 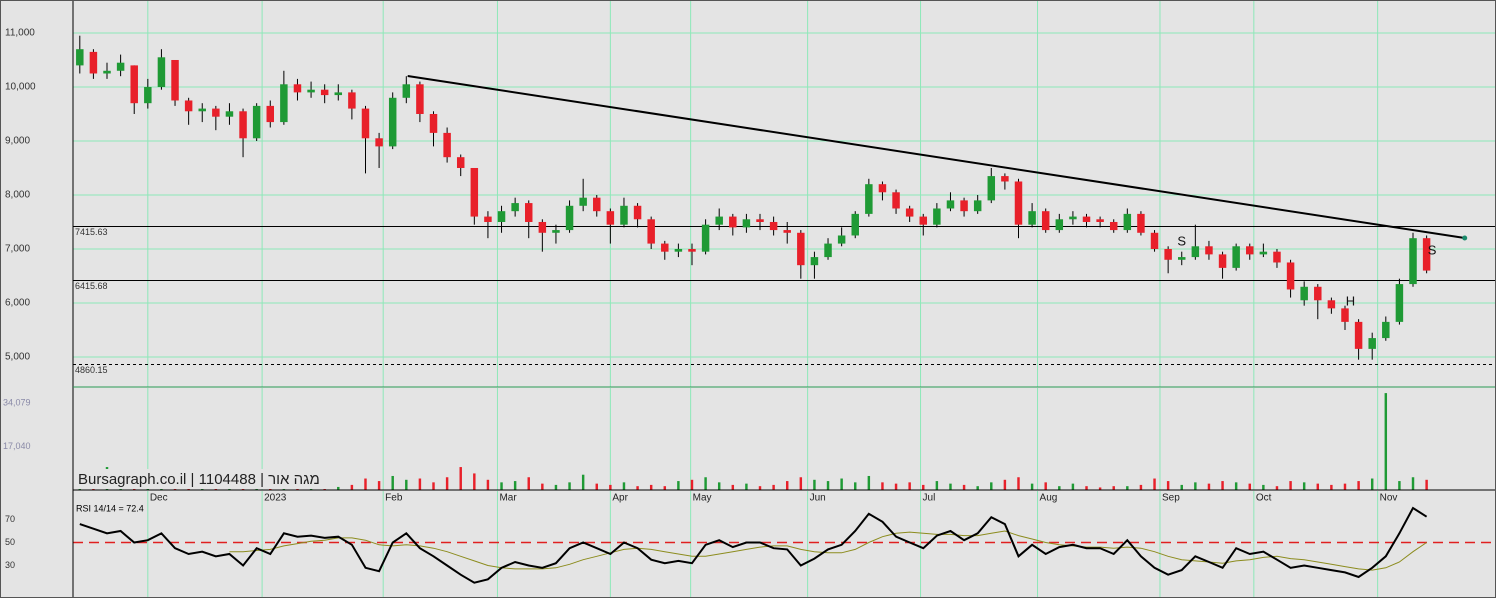 What do you see at coordinates (91, 286) in the screenshot?
I see `level-label: 6415.68` at bounding box center [91, 286].